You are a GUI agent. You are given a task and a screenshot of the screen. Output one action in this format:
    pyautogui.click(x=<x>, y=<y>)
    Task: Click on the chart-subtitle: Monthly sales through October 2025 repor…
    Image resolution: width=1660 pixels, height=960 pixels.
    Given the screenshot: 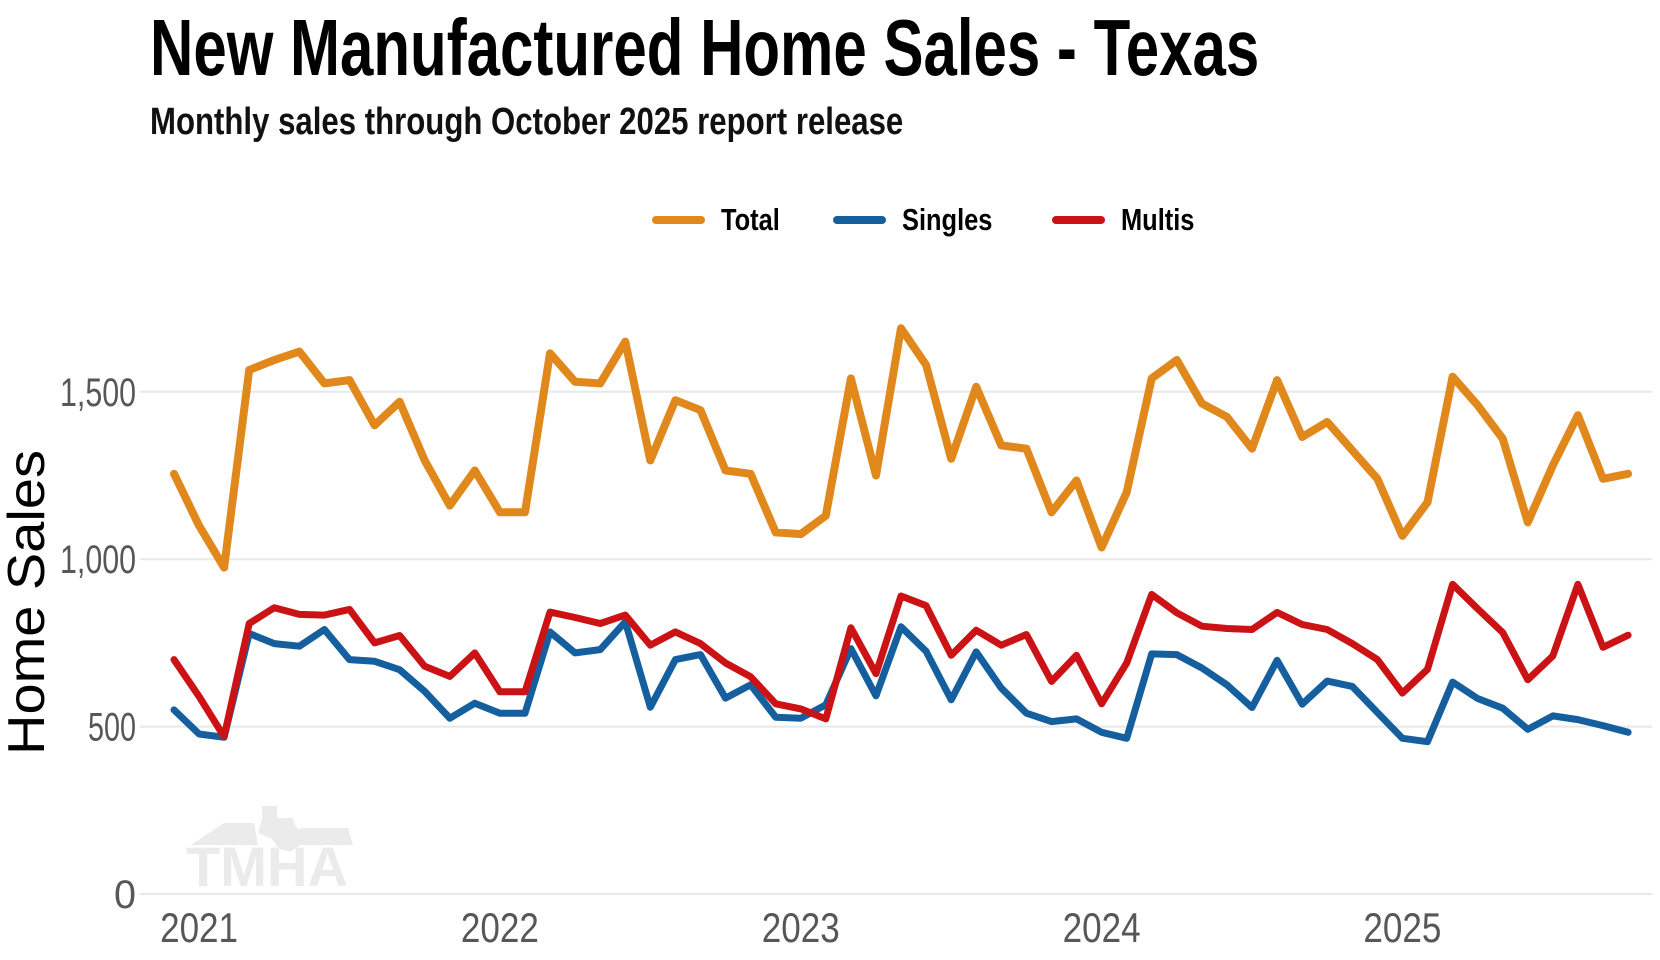 What is the action you would take?
    pyautogui.click(x=609, y=122)
    